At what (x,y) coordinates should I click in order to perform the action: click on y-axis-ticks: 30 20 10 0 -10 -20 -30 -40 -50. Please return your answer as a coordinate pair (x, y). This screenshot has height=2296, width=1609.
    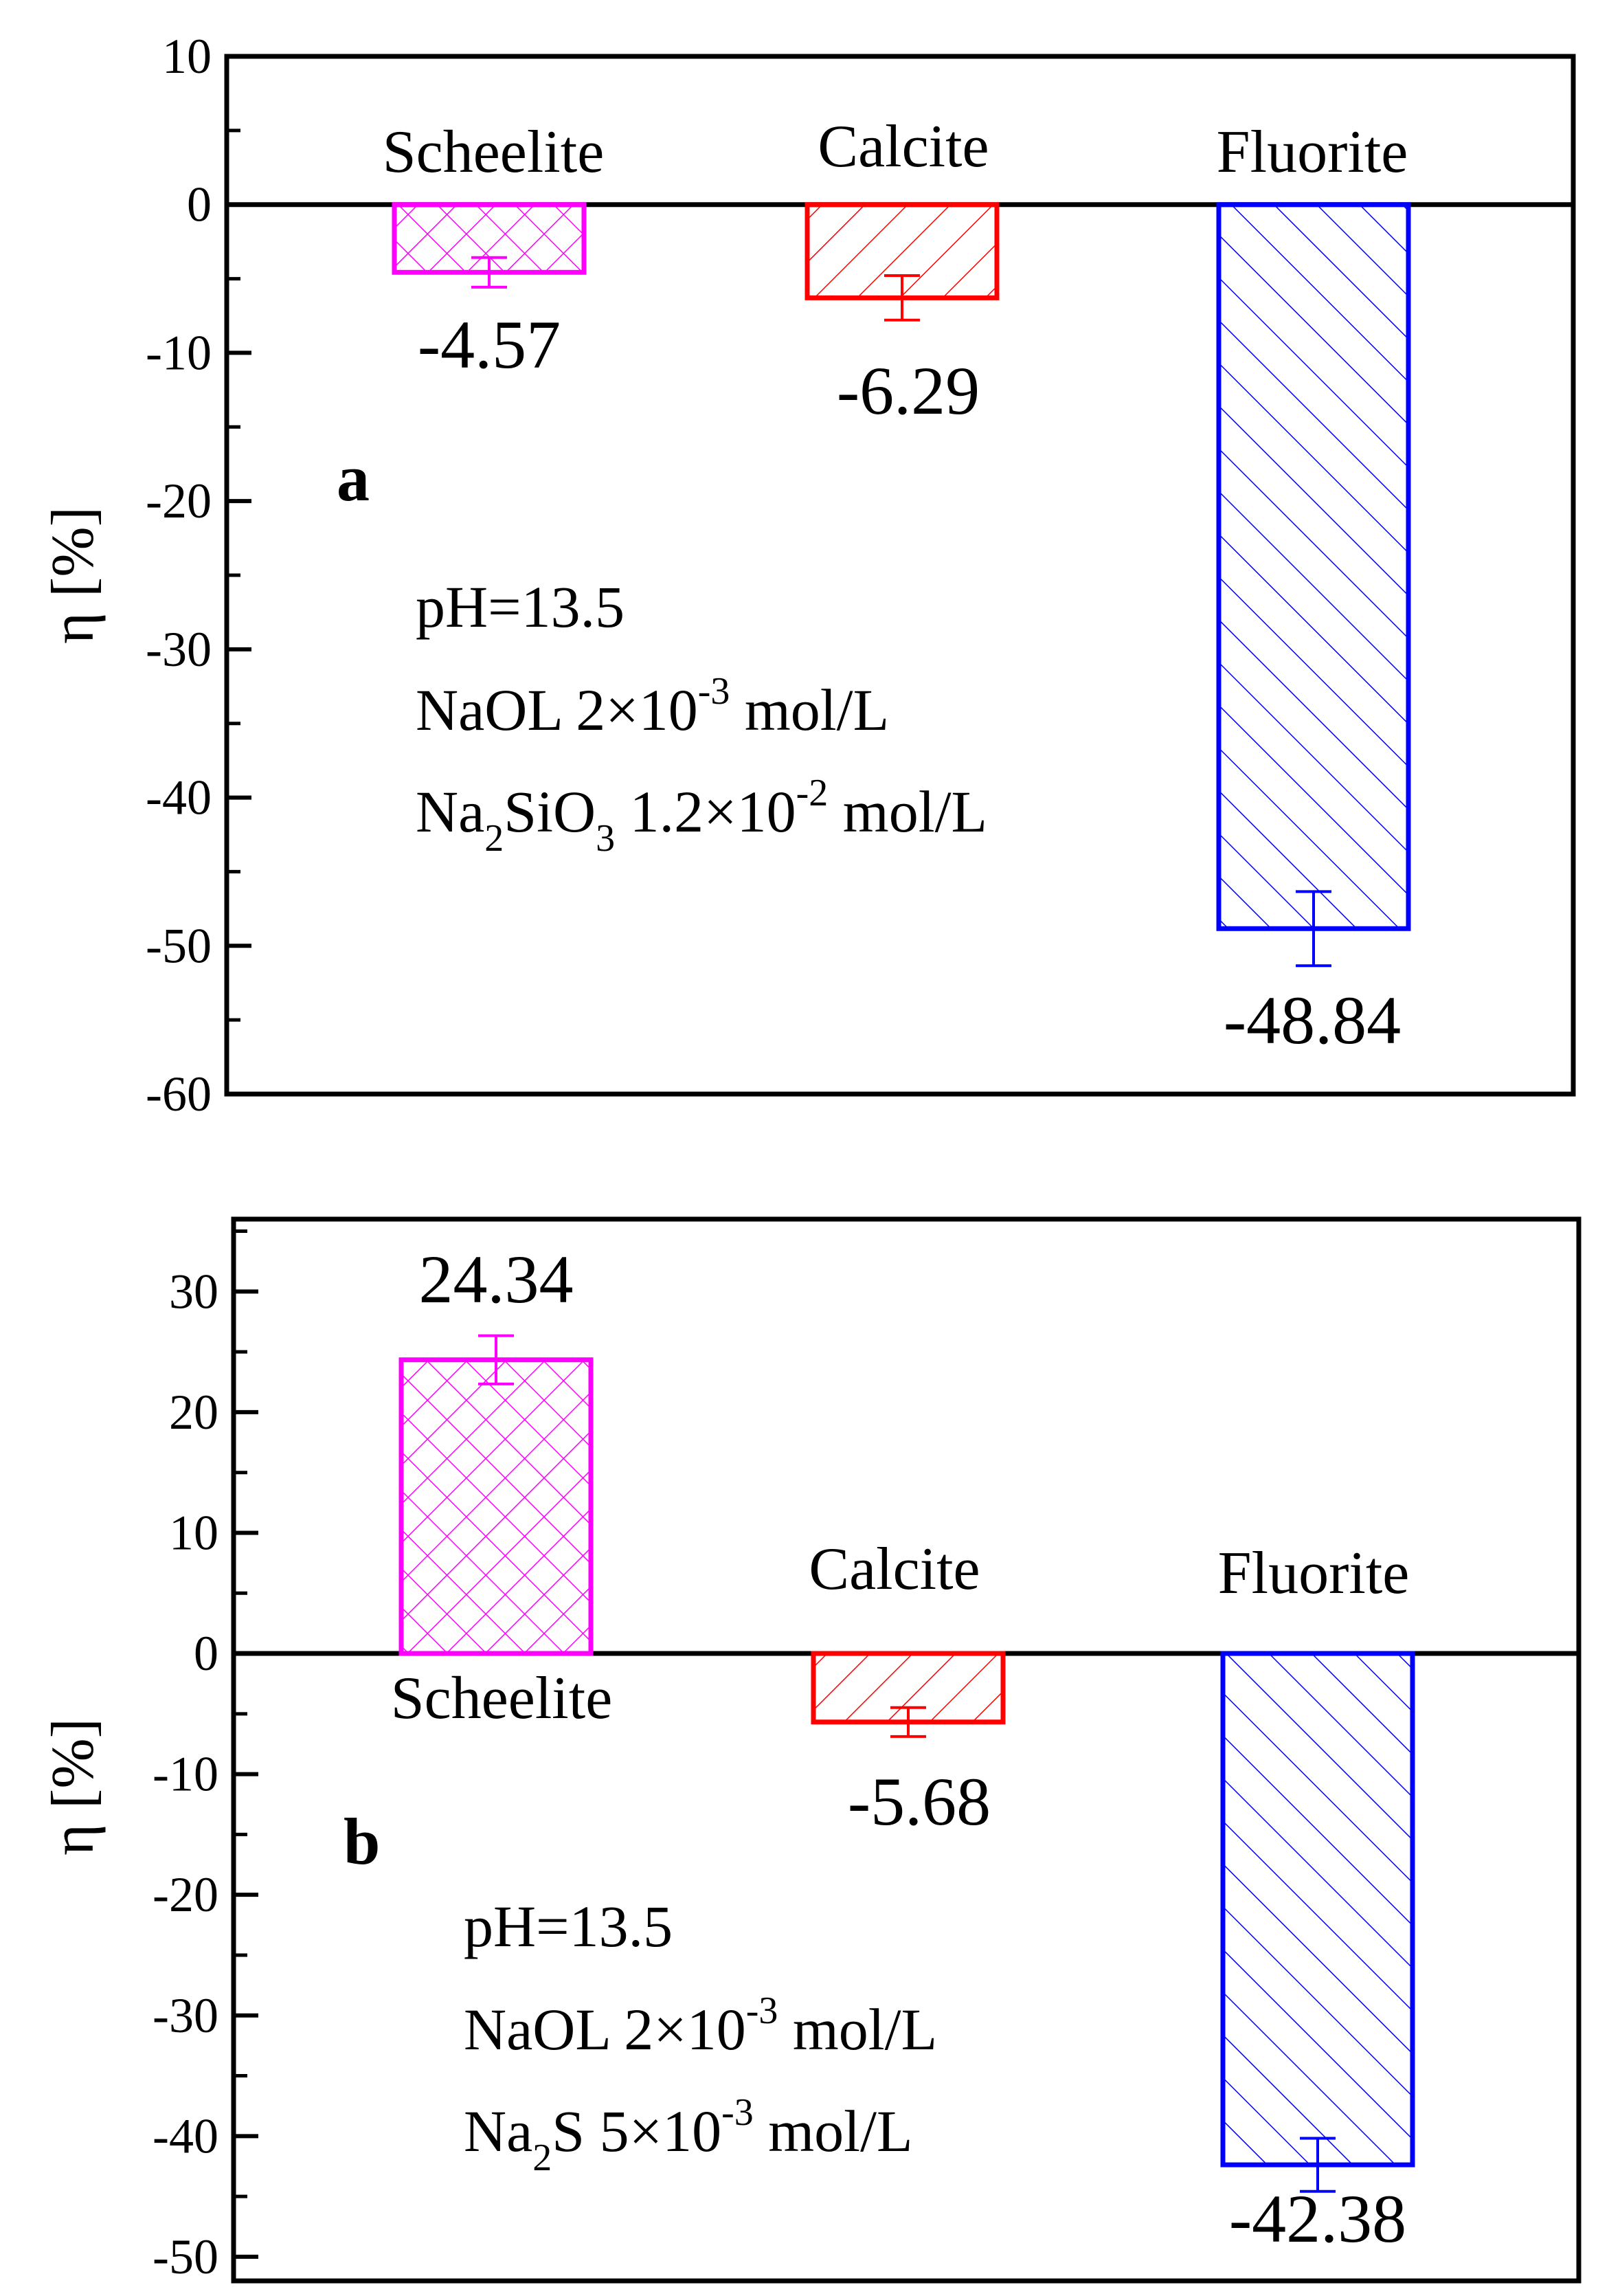
    Looking at the image, I should click on (205, 1756).